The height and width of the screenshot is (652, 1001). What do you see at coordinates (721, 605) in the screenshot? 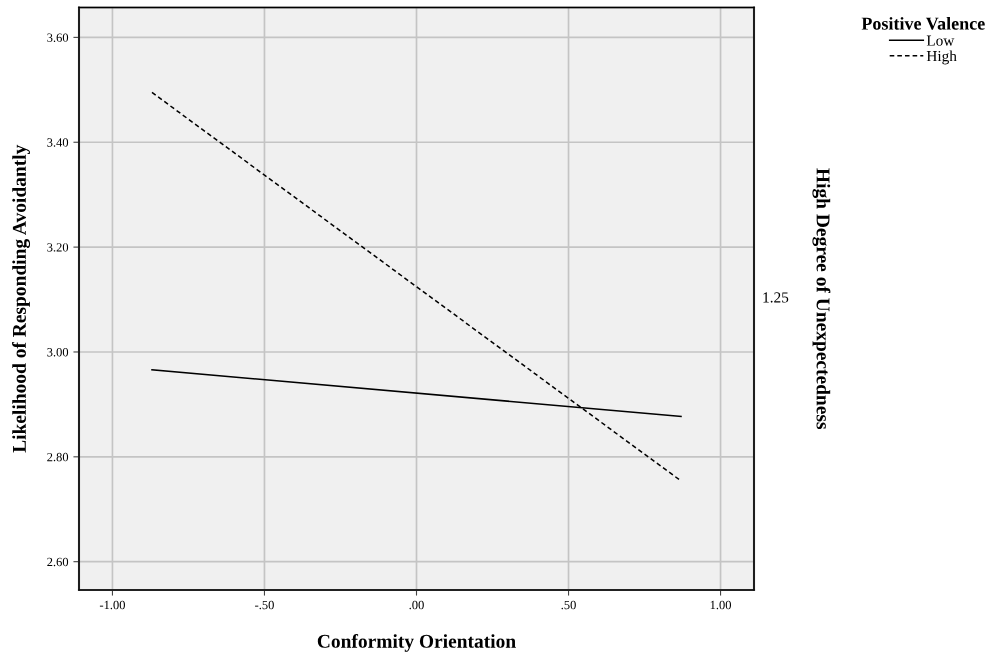
I see `x-tick-label: 1.00` at bounding box center [721, 605].